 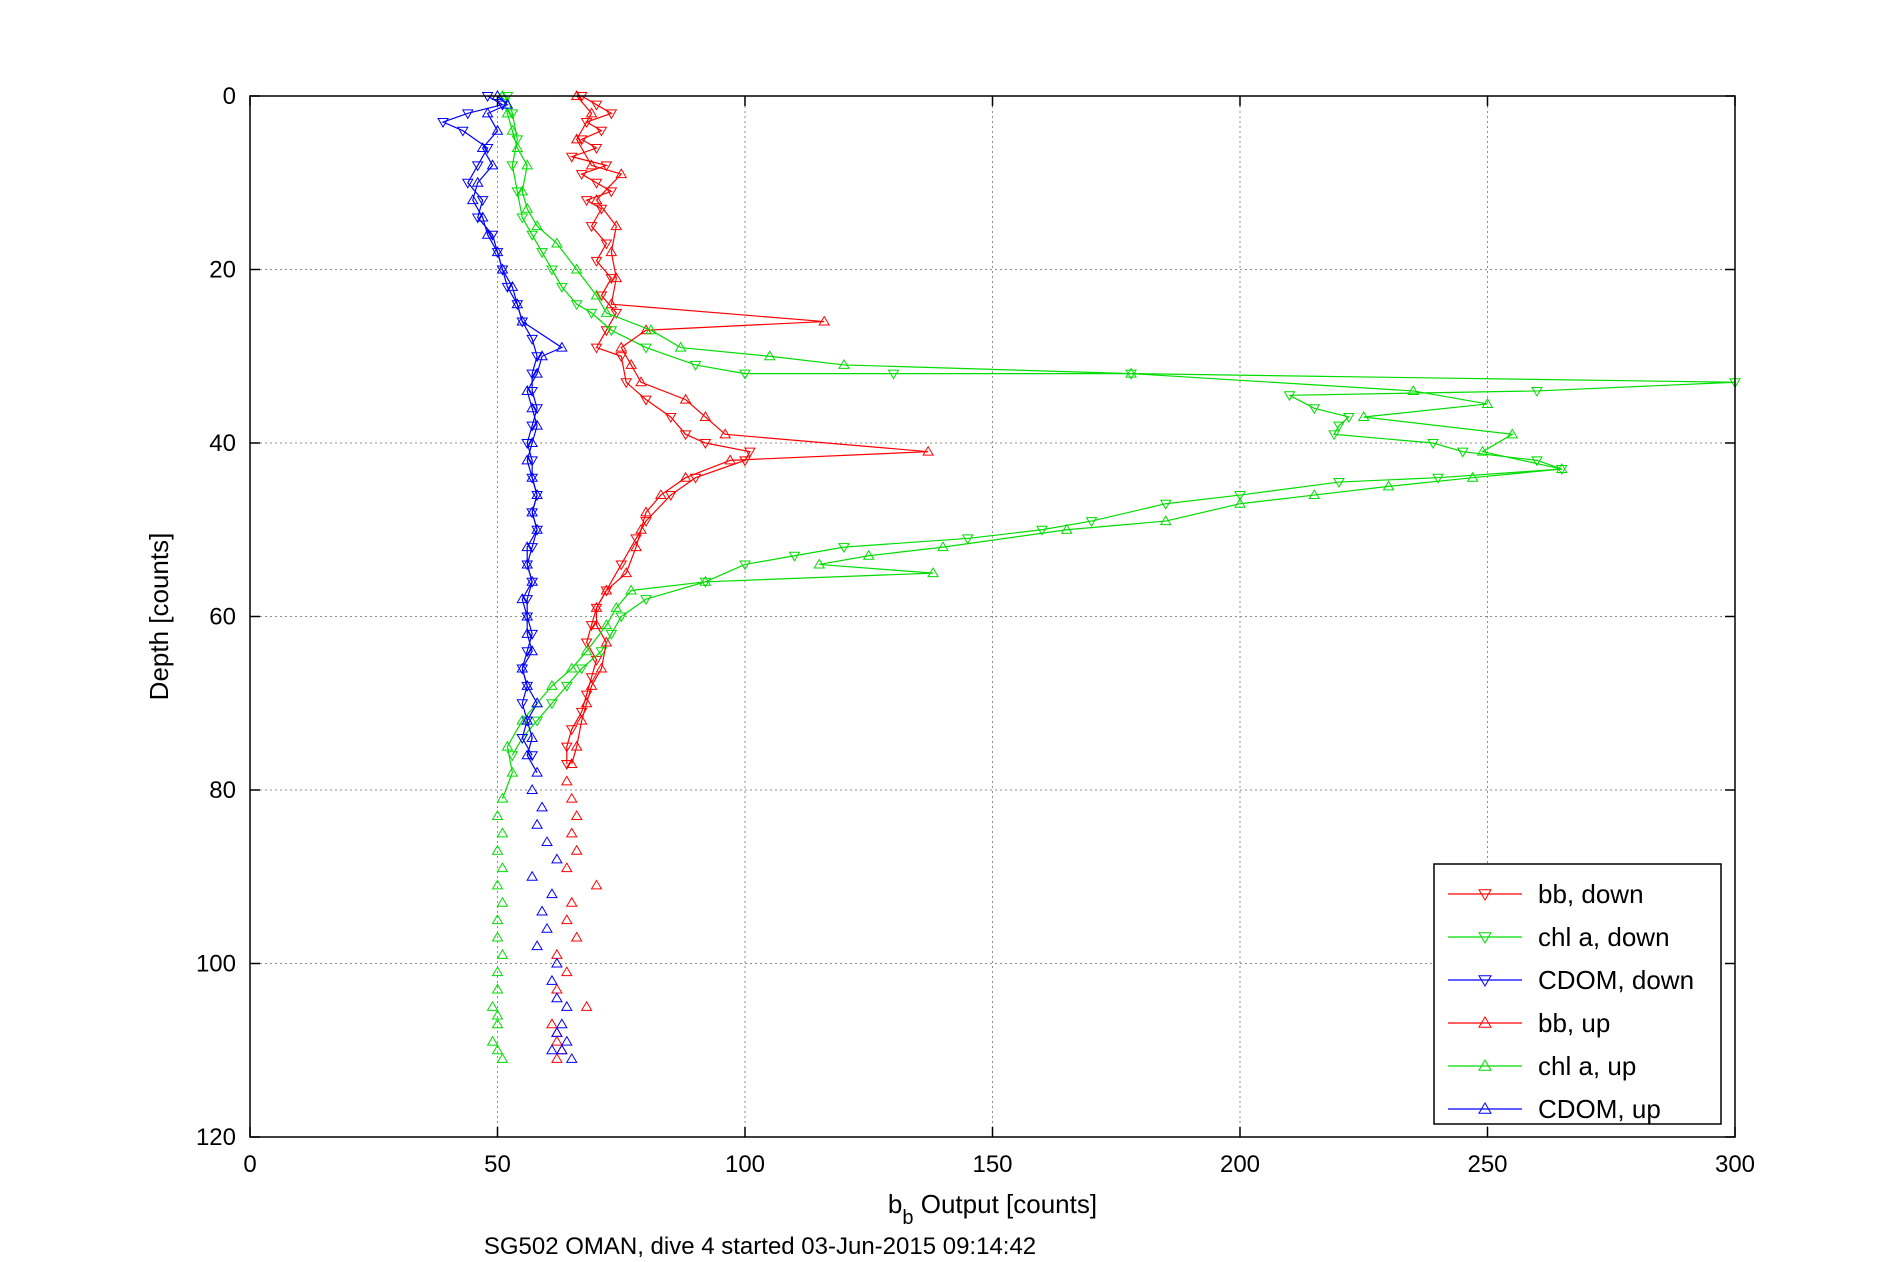 I want to click on x-axis-label: bb Output [counts], so click(x=992, y=1209).